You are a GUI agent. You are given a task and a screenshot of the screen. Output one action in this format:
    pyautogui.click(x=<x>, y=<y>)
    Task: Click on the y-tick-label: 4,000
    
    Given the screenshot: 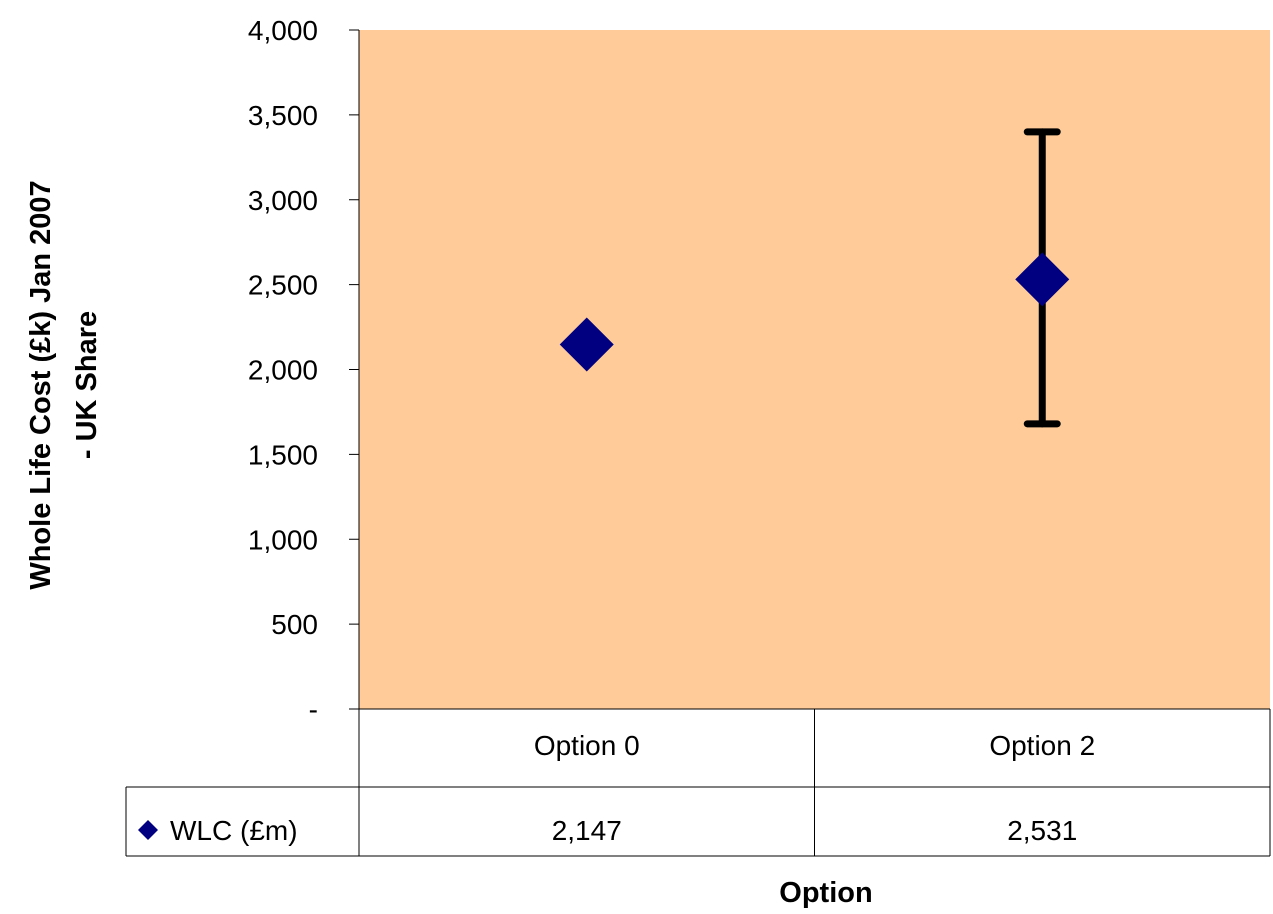 What is the action you would take?
    pyautogui.click(x=283, y=30)
    